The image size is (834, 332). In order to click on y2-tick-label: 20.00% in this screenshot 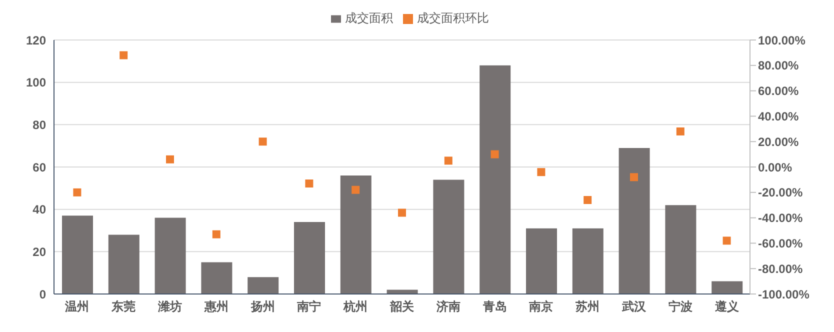, I will do `click(779, 141)`.